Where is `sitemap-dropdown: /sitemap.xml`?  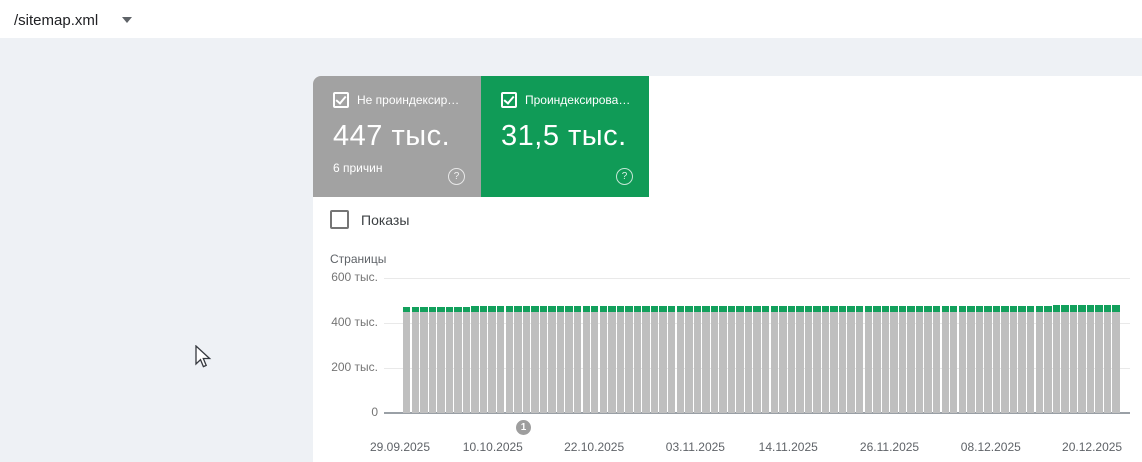
sitemap-dropdown: /sitemap.xml is located at coordinates (73, 20).